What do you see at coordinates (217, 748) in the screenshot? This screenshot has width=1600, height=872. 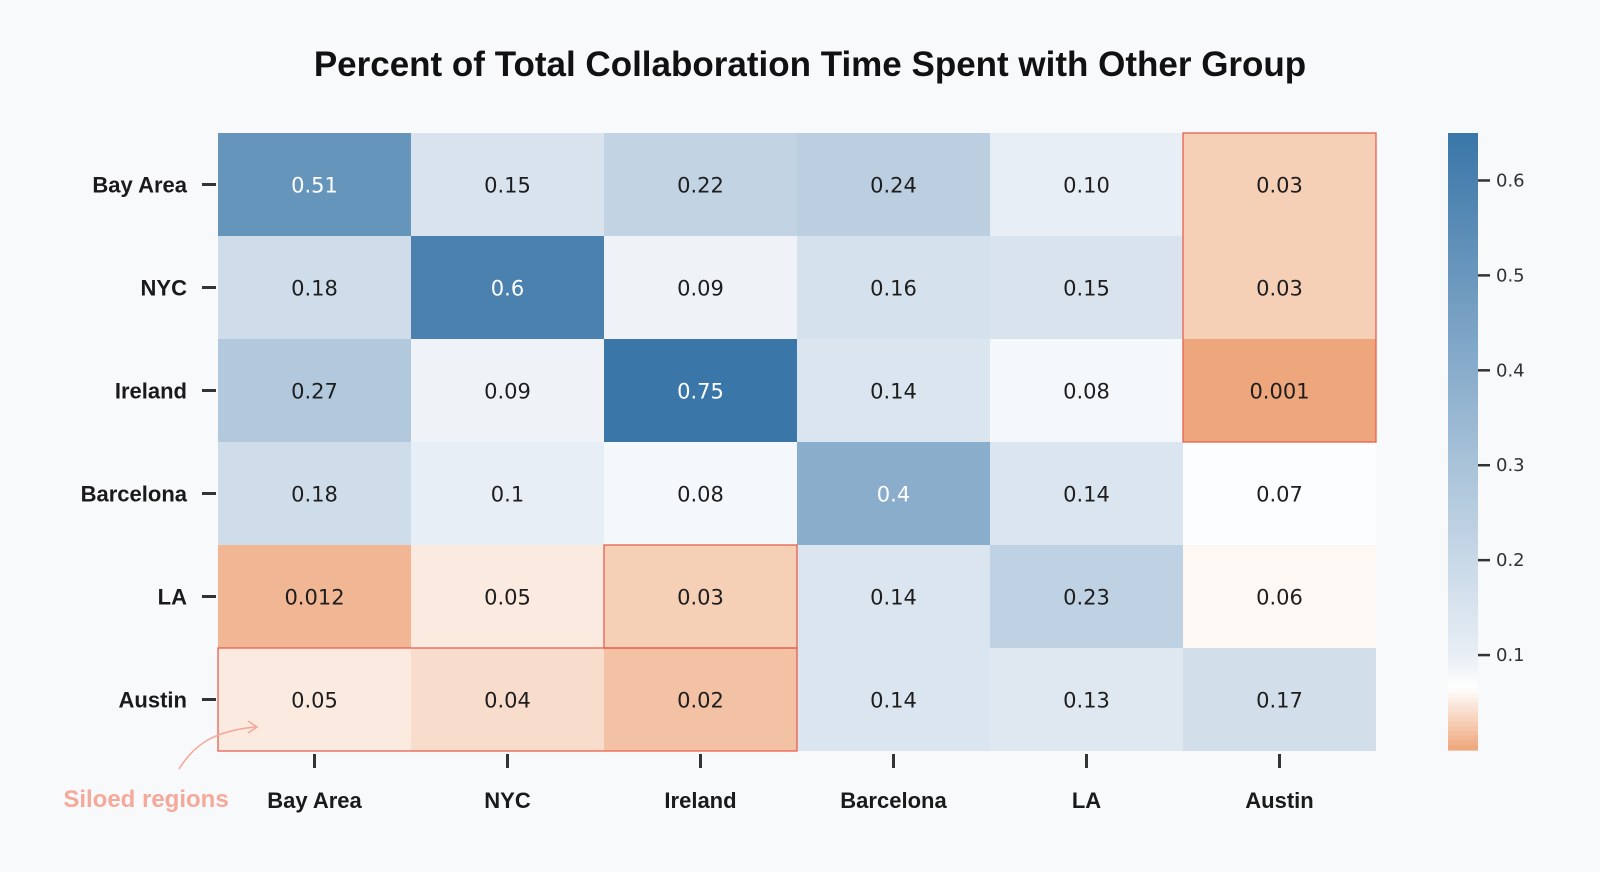 I see `annotation-arrow` at bounding box center [217, 748].